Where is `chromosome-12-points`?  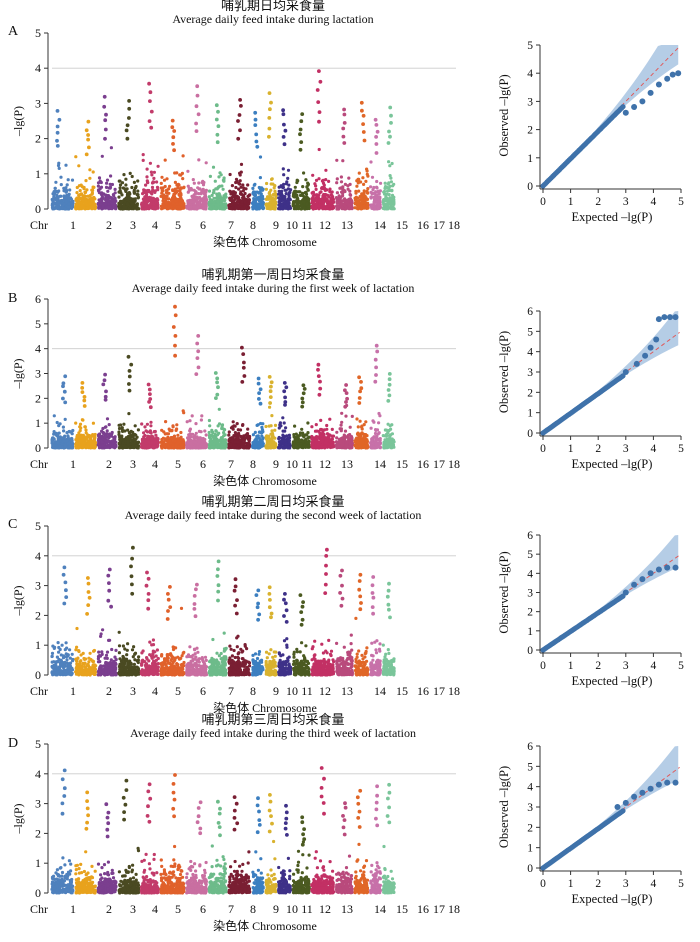 chromosome-12-points is located at coordinates (284, 415).